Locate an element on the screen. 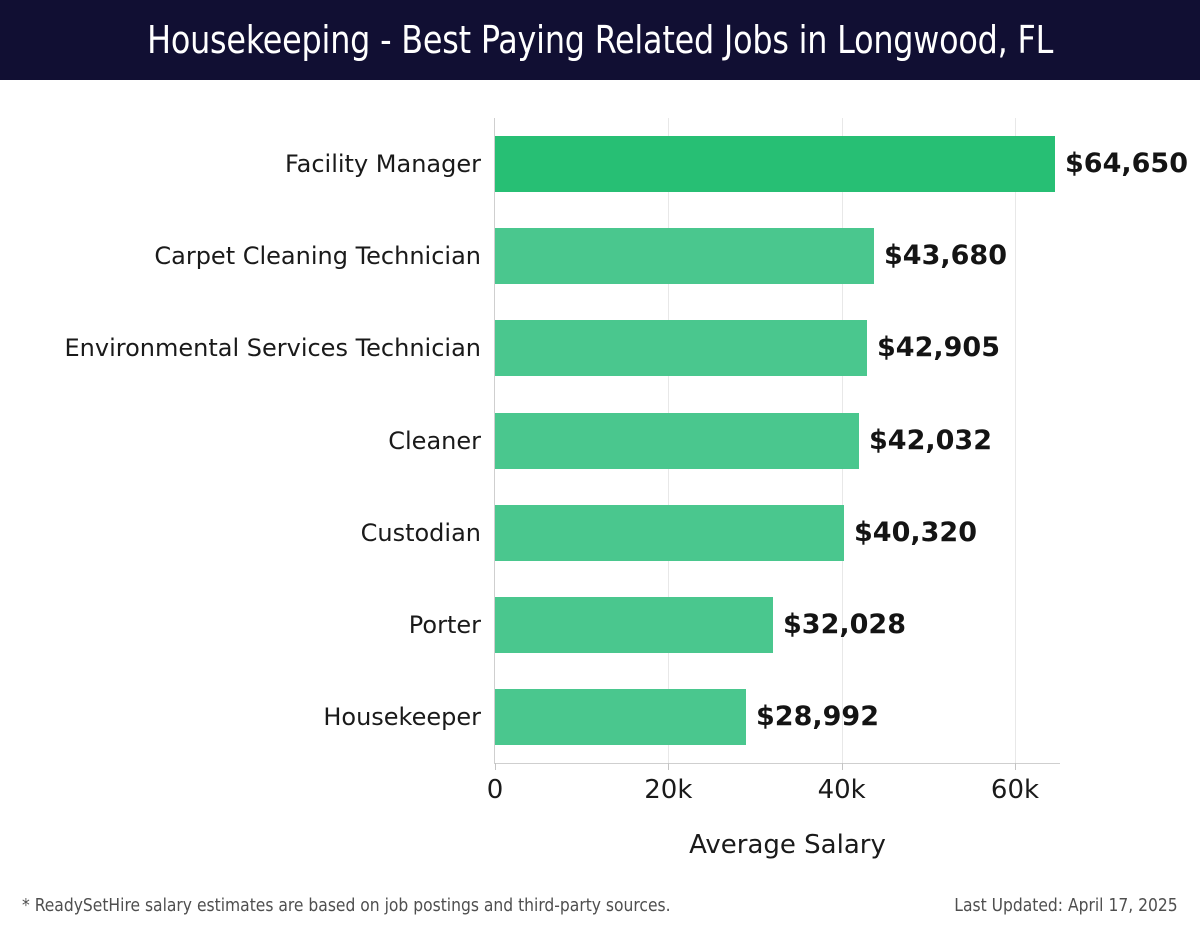 The image size is (1200, 940). bar-row: Carpet Cleaning Technician $43,680 is located at coordinates (600, 256).